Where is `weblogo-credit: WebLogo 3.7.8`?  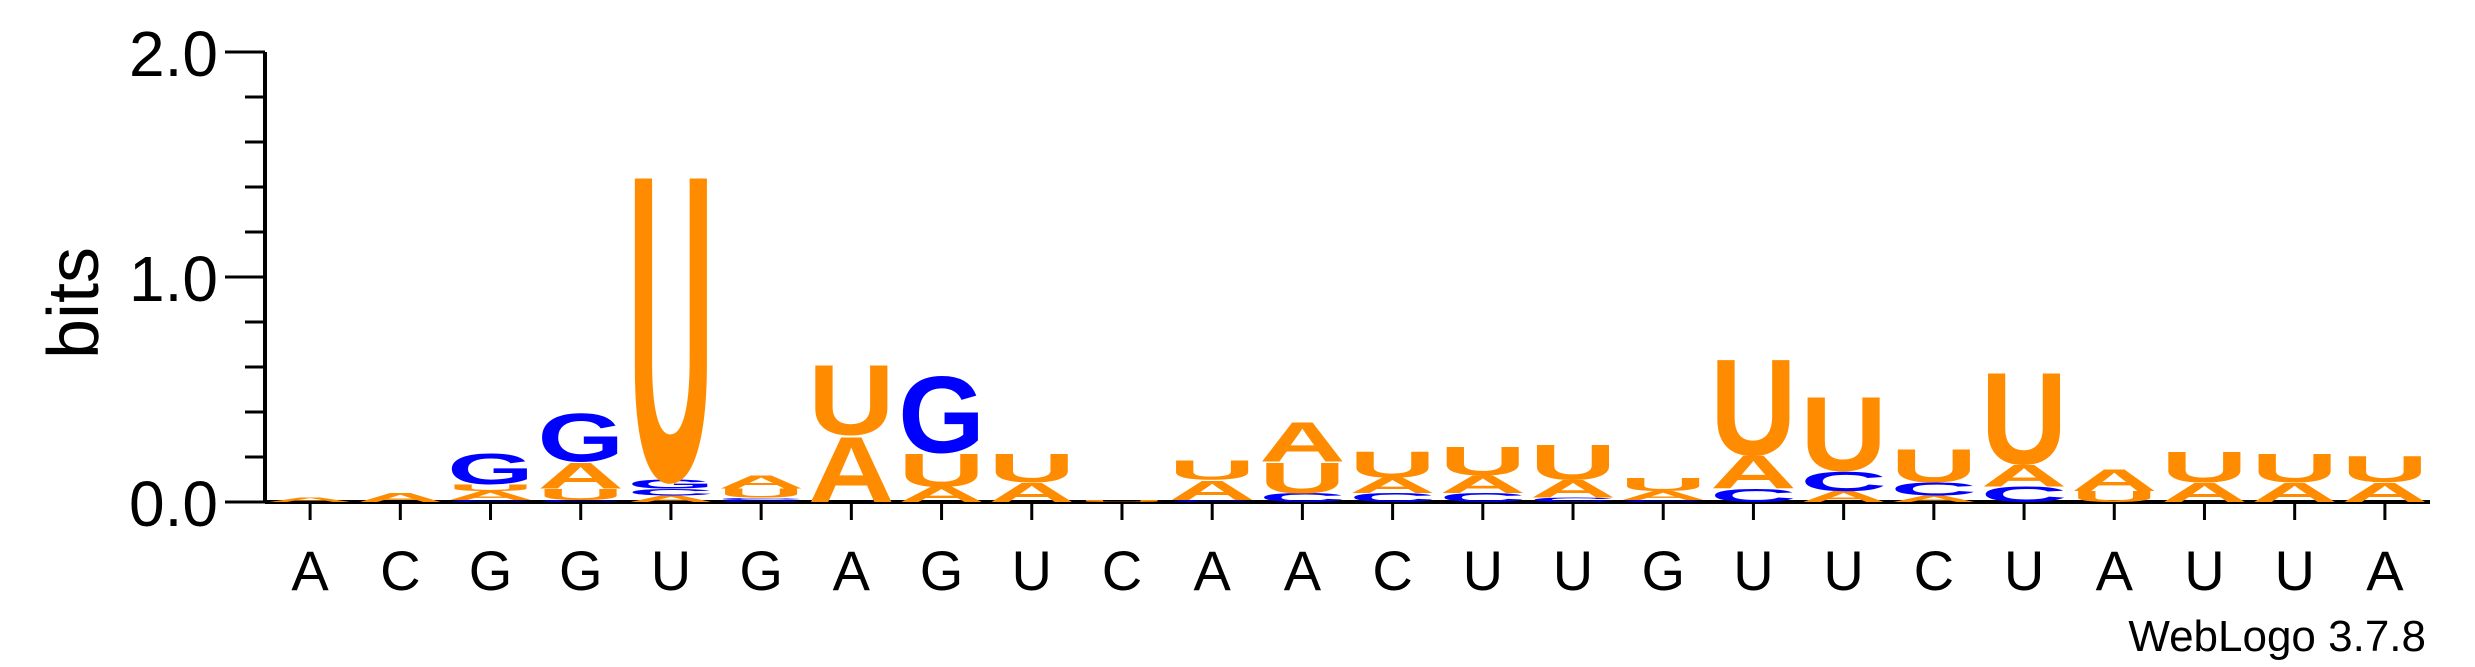
weblogo-credit: WebLogo 3.7.8 is located at coordinates (2277, 636).